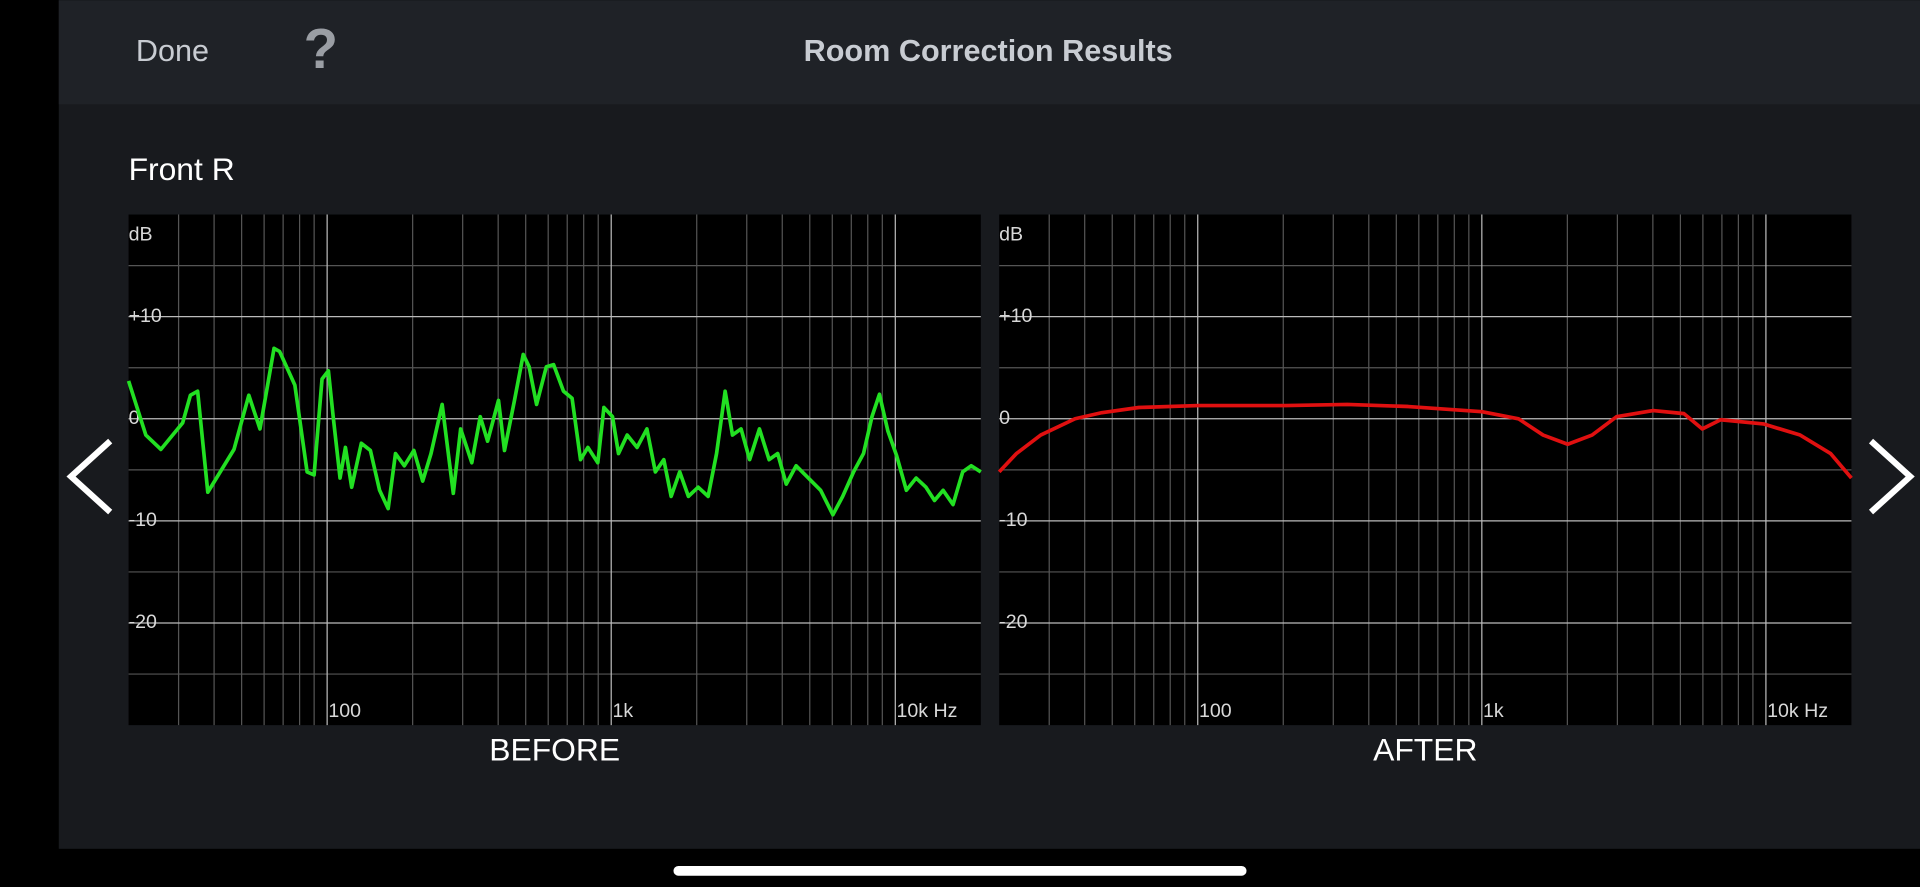 The width and height of the screenshot is (1920, 887). I want to click on chart-title: BEFORE, so click(554, 749).